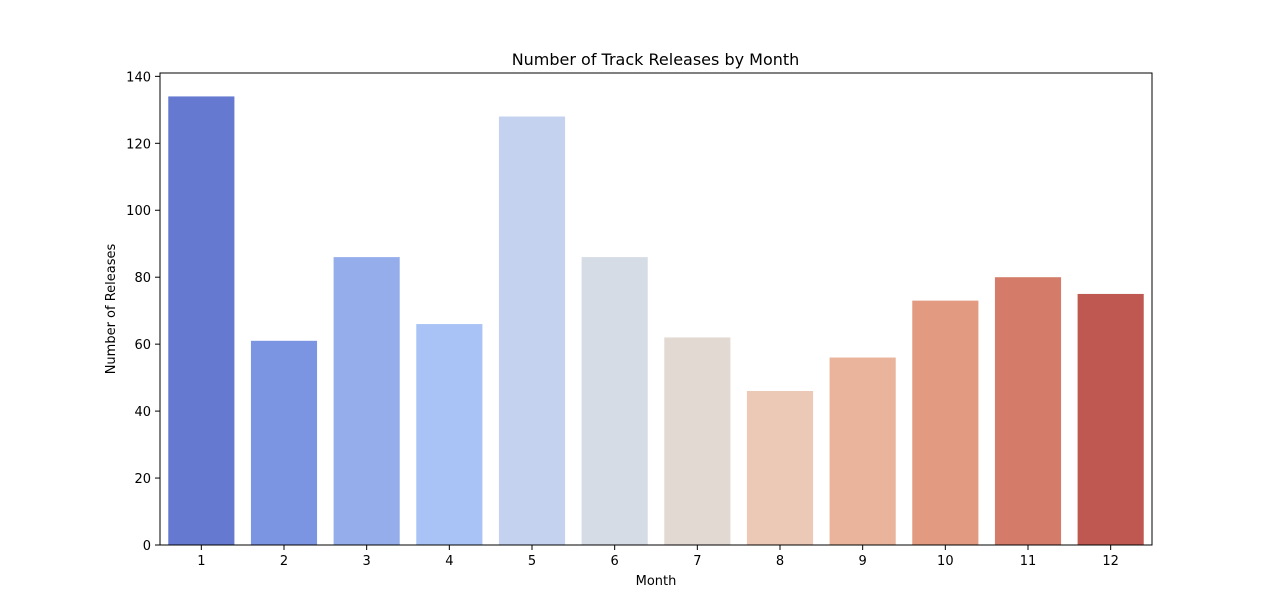 The image size is (1280, 612). What do you see at coordinates (863, 561) in the screenshot?
I see `x-tick-label: 9` at bounding box center [863, 561].